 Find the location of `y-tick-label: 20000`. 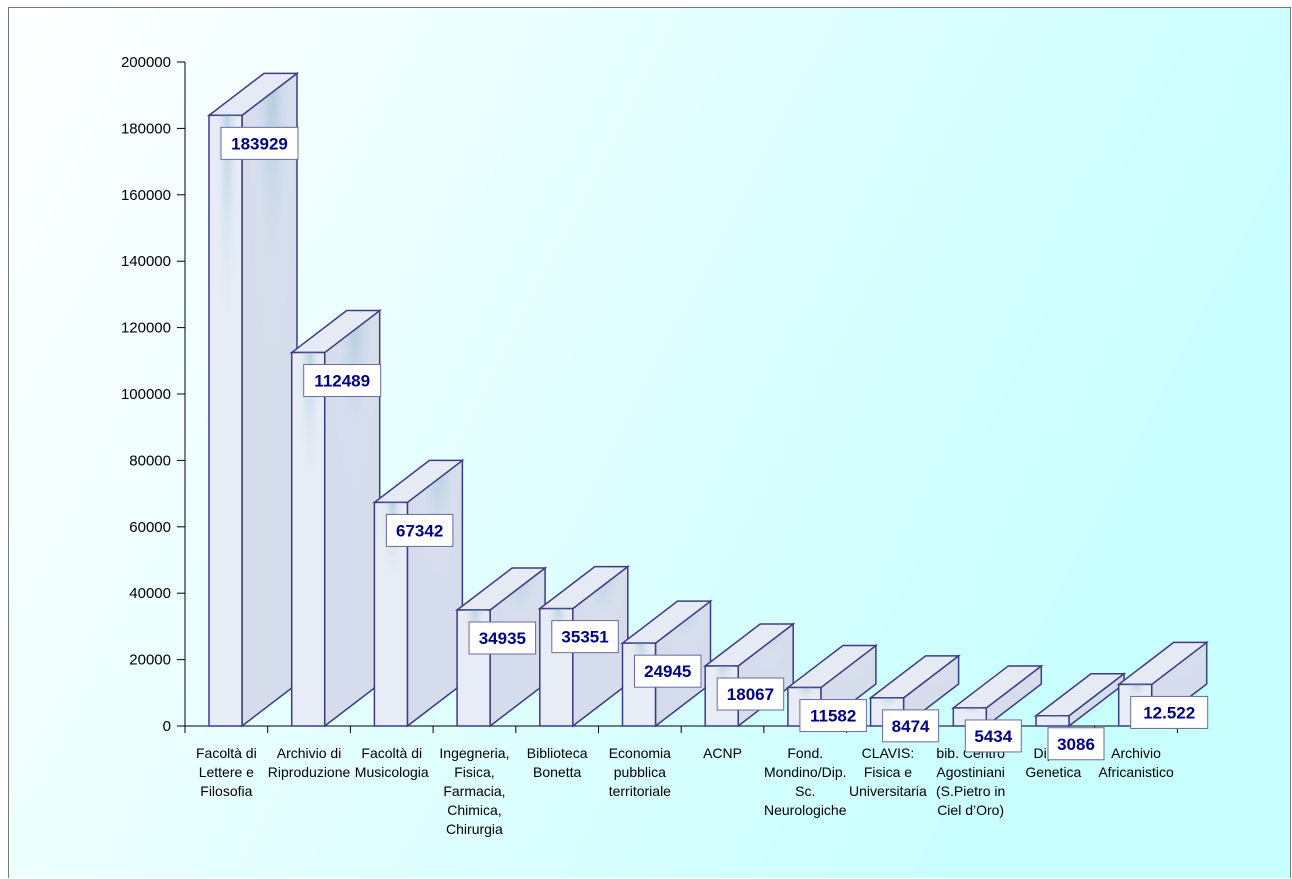

y-tick-label: 20000 is located at coordinates (150, 660).